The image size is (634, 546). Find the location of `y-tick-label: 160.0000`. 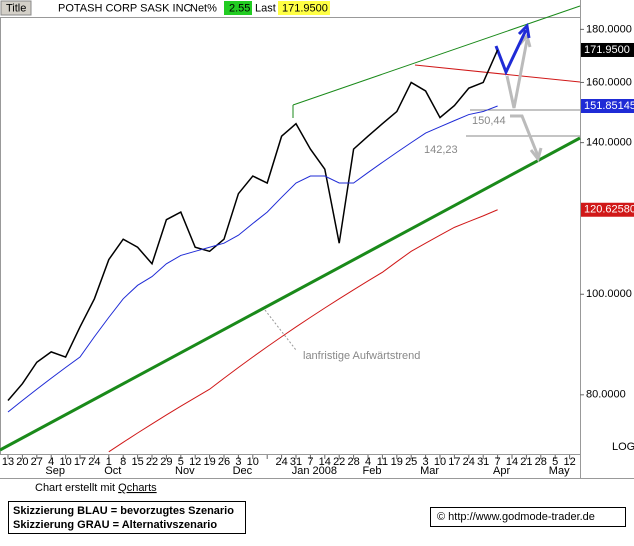

y-tick-label: 160.0000 is located at coordinates (609, 82).